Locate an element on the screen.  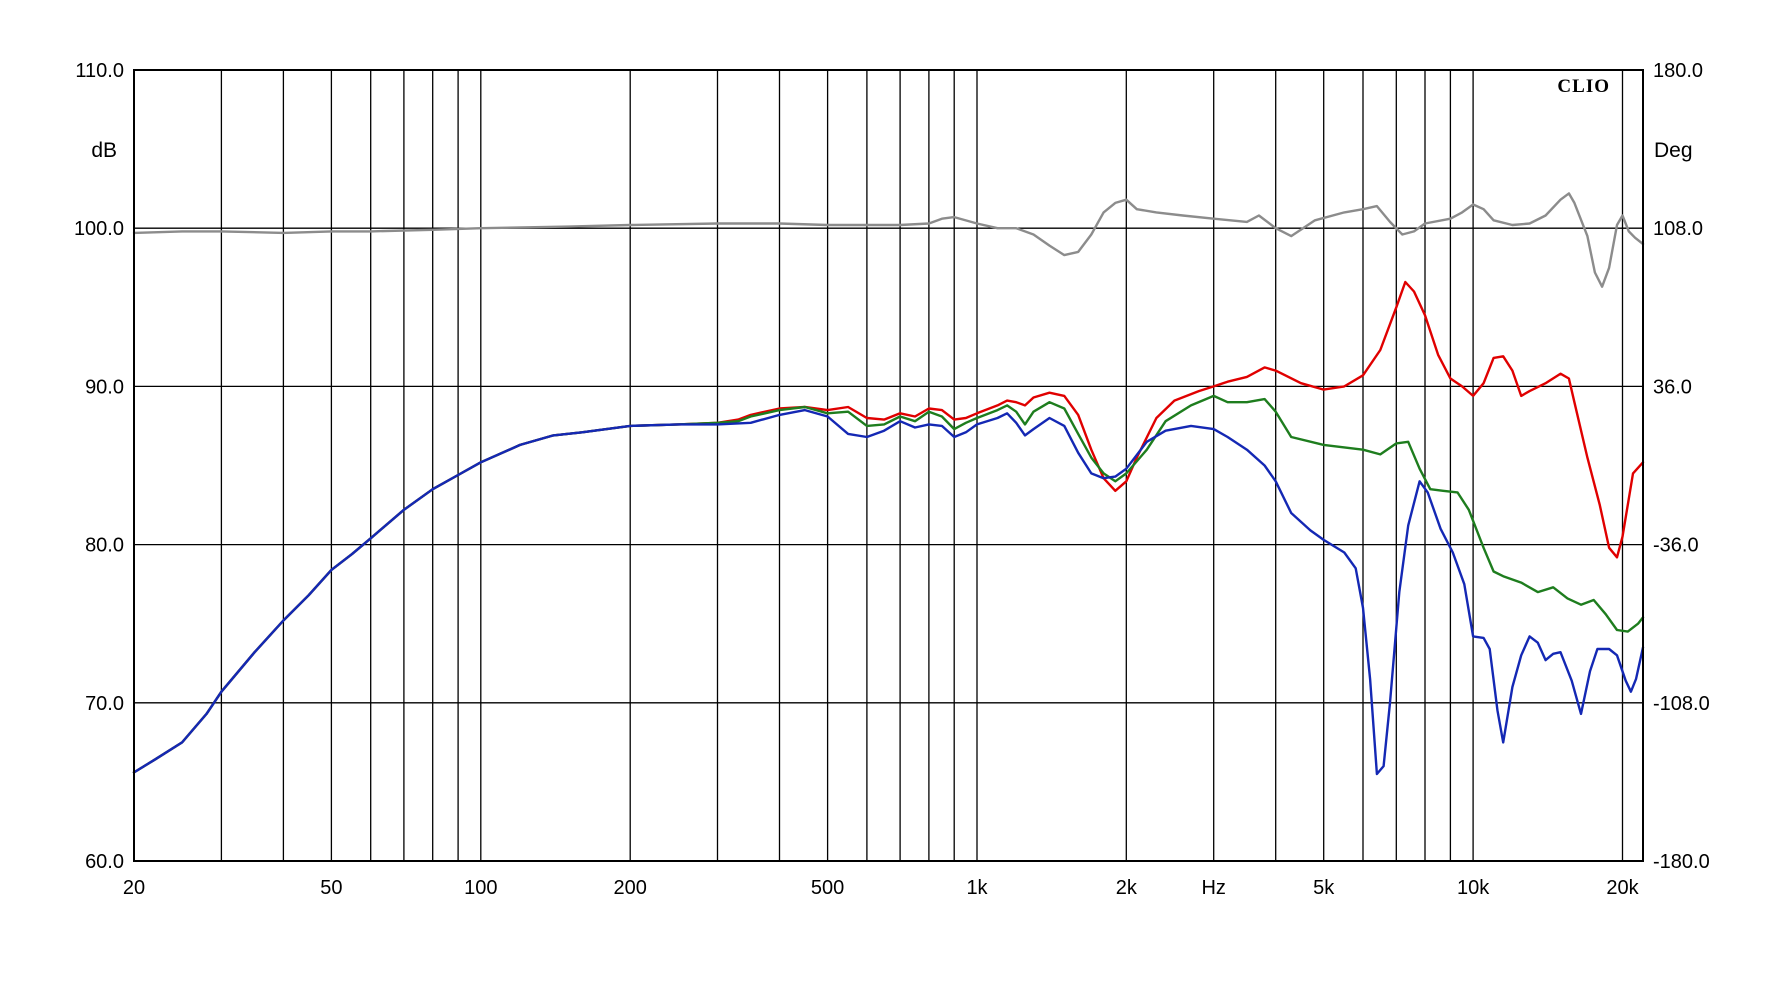
x-tick-label: 20 is located at coordinates (134, 888).